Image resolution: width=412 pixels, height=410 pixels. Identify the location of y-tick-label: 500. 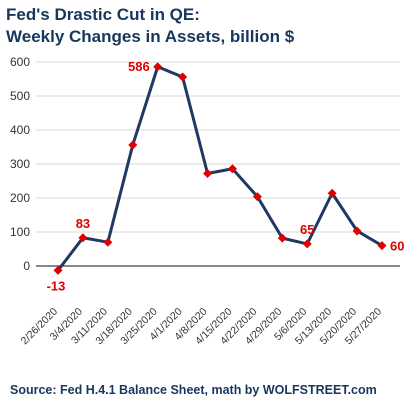
(20, 96).